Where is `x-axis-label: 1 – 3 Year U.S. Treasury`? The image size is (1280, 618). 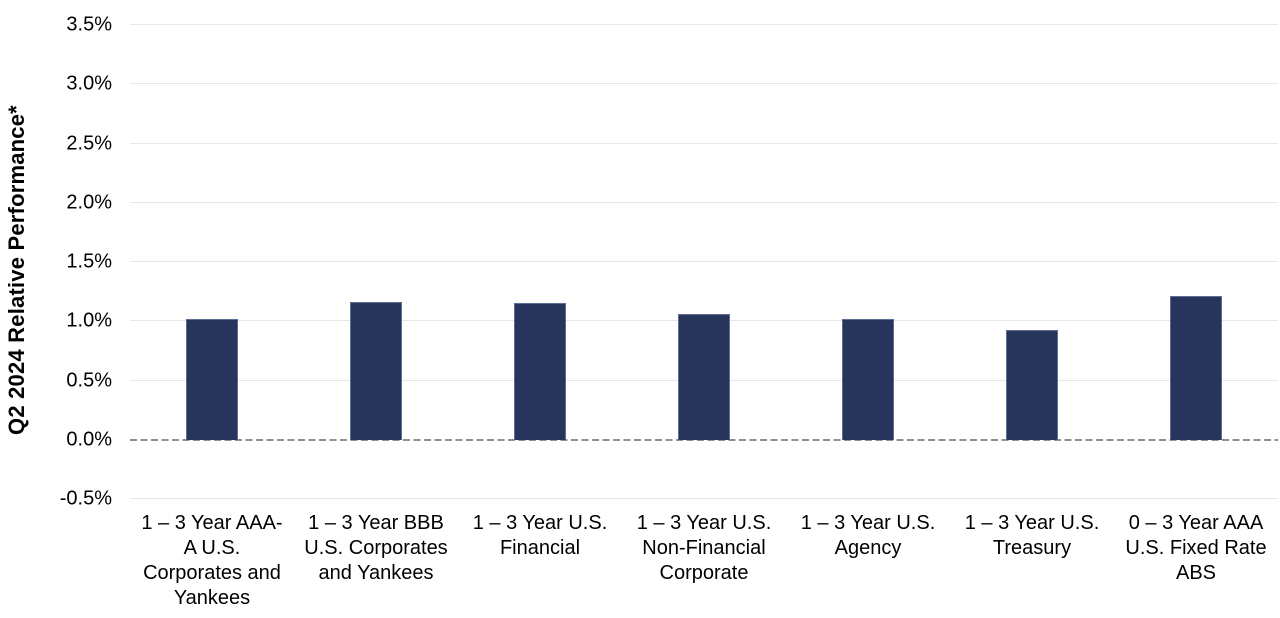 x-axis-label: 1 – 3 Year U.S. Treasury is located at coordinates (1032, 535).